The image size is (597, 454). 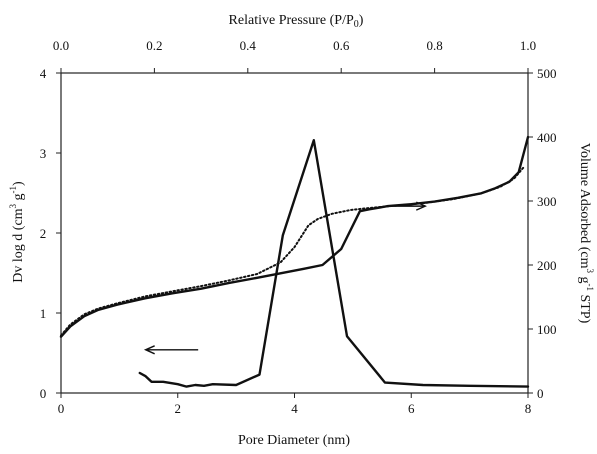 What do you see at coordinates (421, 206) in the screenshot?
I see `arrow-right-icon` at bounding box center [421, 206].